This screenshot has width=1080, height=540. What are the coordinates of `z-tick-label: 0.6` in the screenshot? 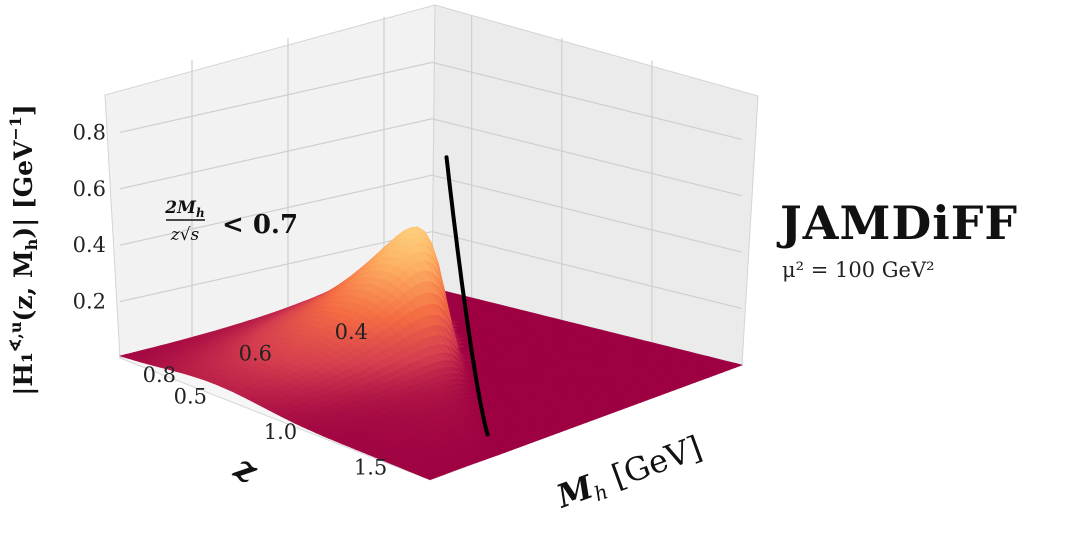 It's located at (89, 189).